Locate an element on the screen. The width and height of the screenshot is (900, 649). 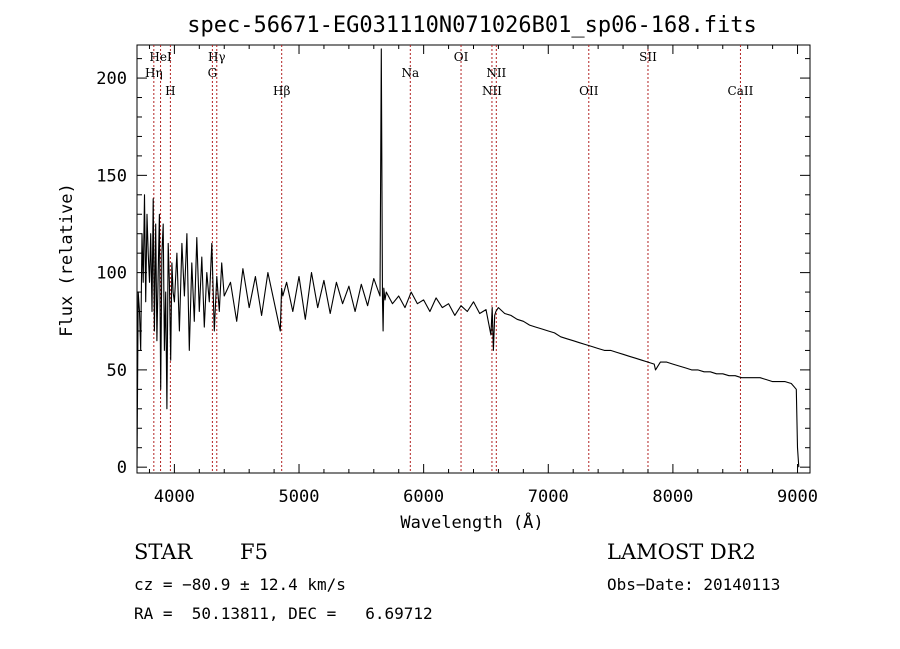
line-marker-label: SII is located at coordinates (648, 57).